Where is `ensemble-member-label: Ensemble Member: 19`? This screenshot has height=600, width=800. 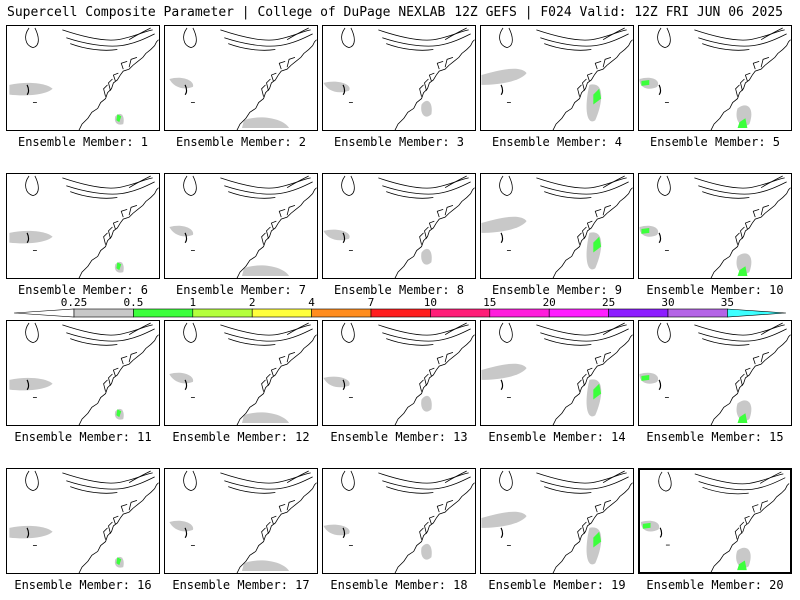 ensemble-member-label: Ensemble Member: 19 is located at coordinates (557, 585).